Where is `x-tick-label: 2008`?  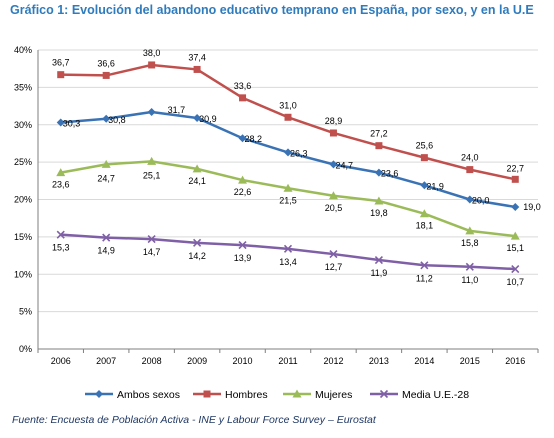
x-tick-label: 2008 is located at coordinates (152, 361).